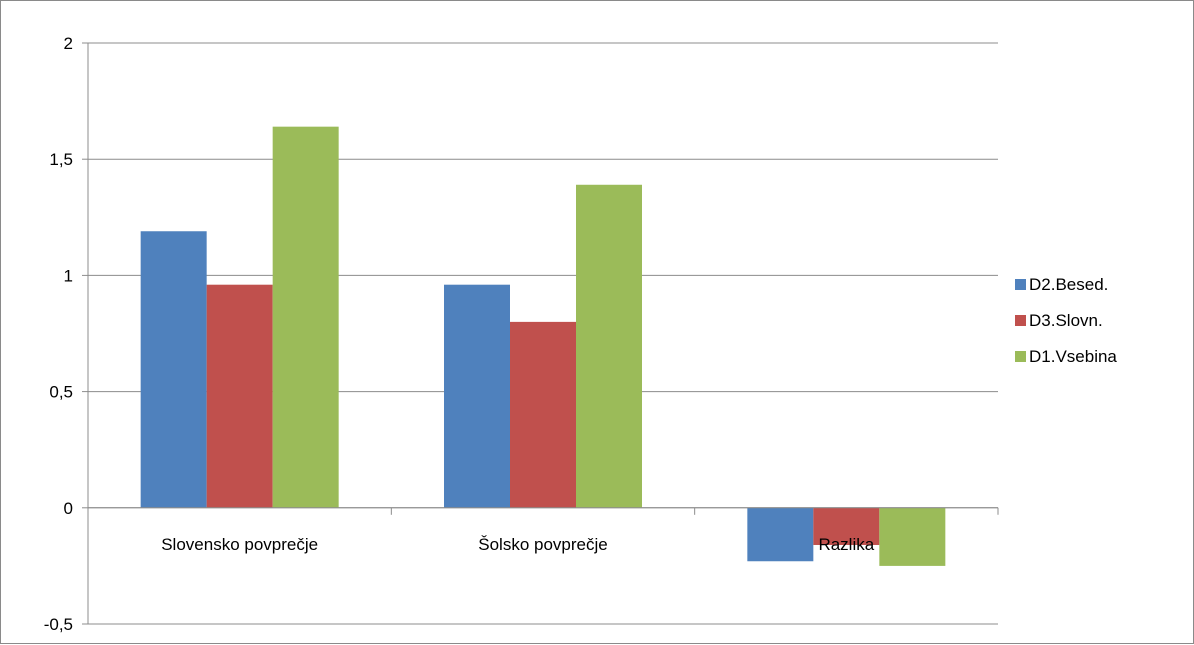 The image size is (1194, 645). What do you see at coordinates (239, 544) in the screenshot?
I see `x-category-label: Slovensko povprečje` at bounding box center [239, 544].